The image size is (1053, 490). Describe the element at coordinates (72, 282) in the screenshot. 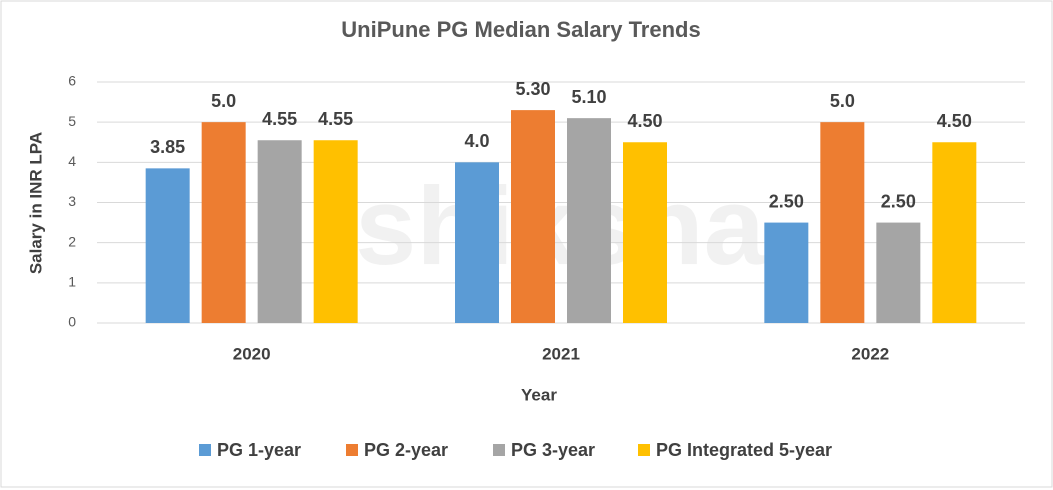

I see `y-tick-label: 1` at that location.